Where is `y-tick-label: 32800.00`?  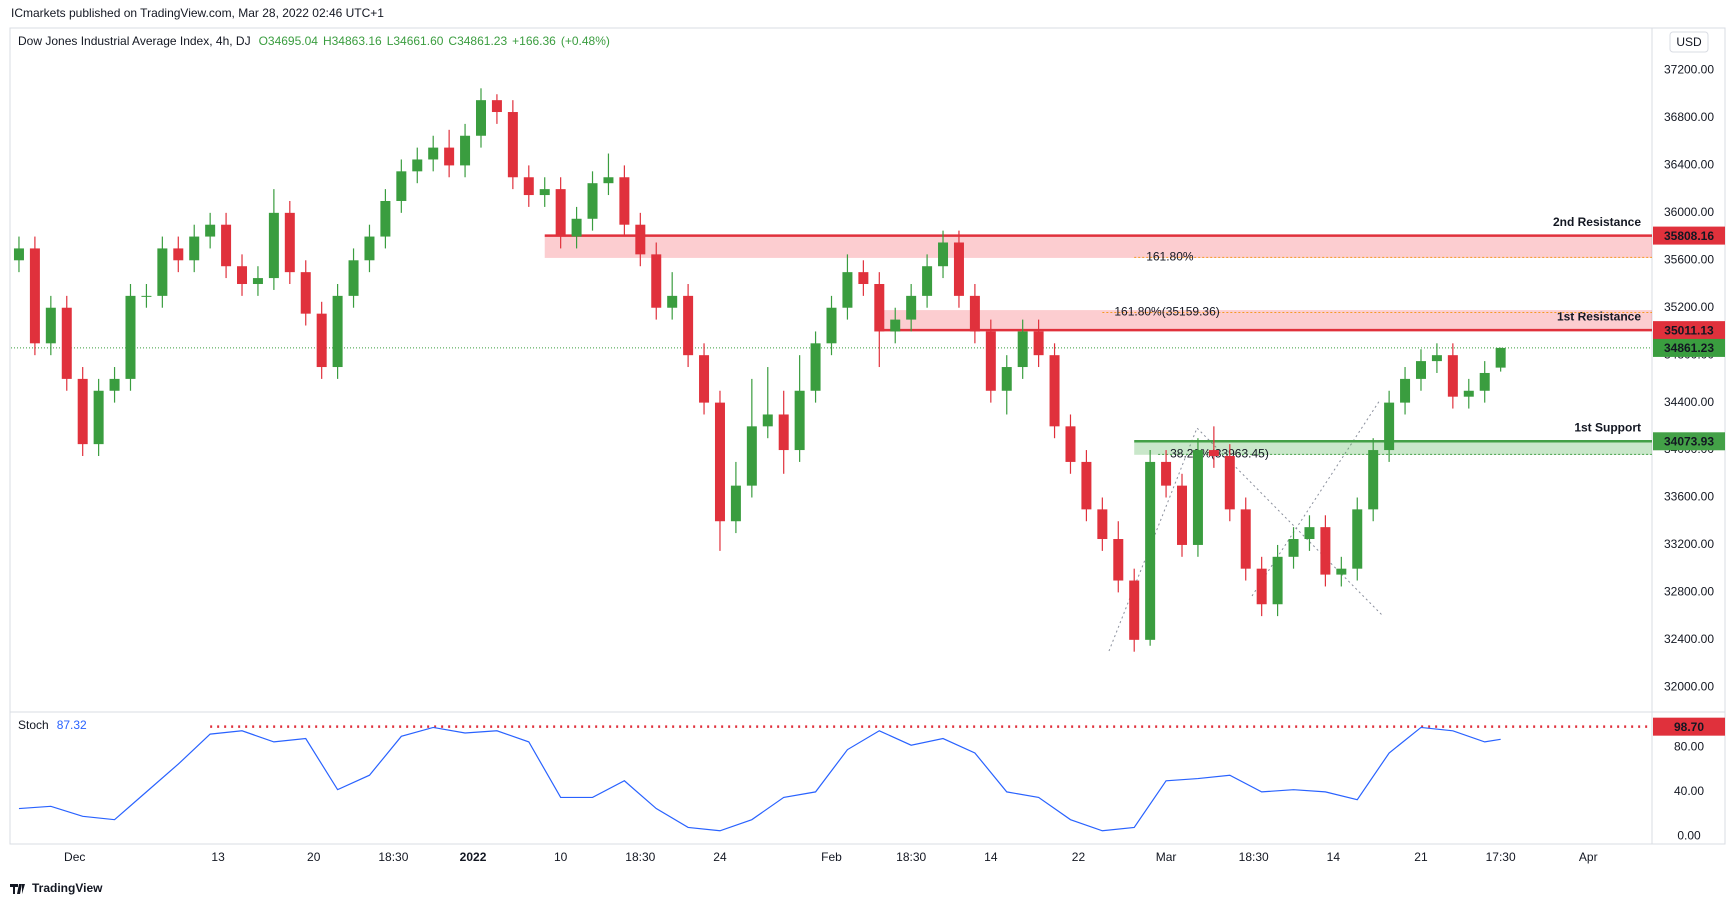
y-tick-label: 32800.00 is located at coordinates (1689, 592).